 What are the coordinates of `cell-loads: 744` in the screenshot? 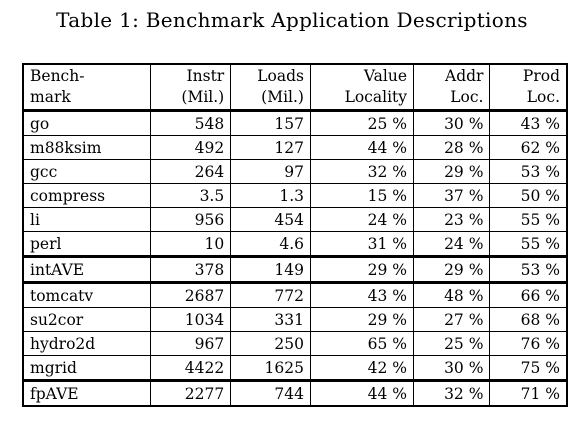 It's located at (270, 393).